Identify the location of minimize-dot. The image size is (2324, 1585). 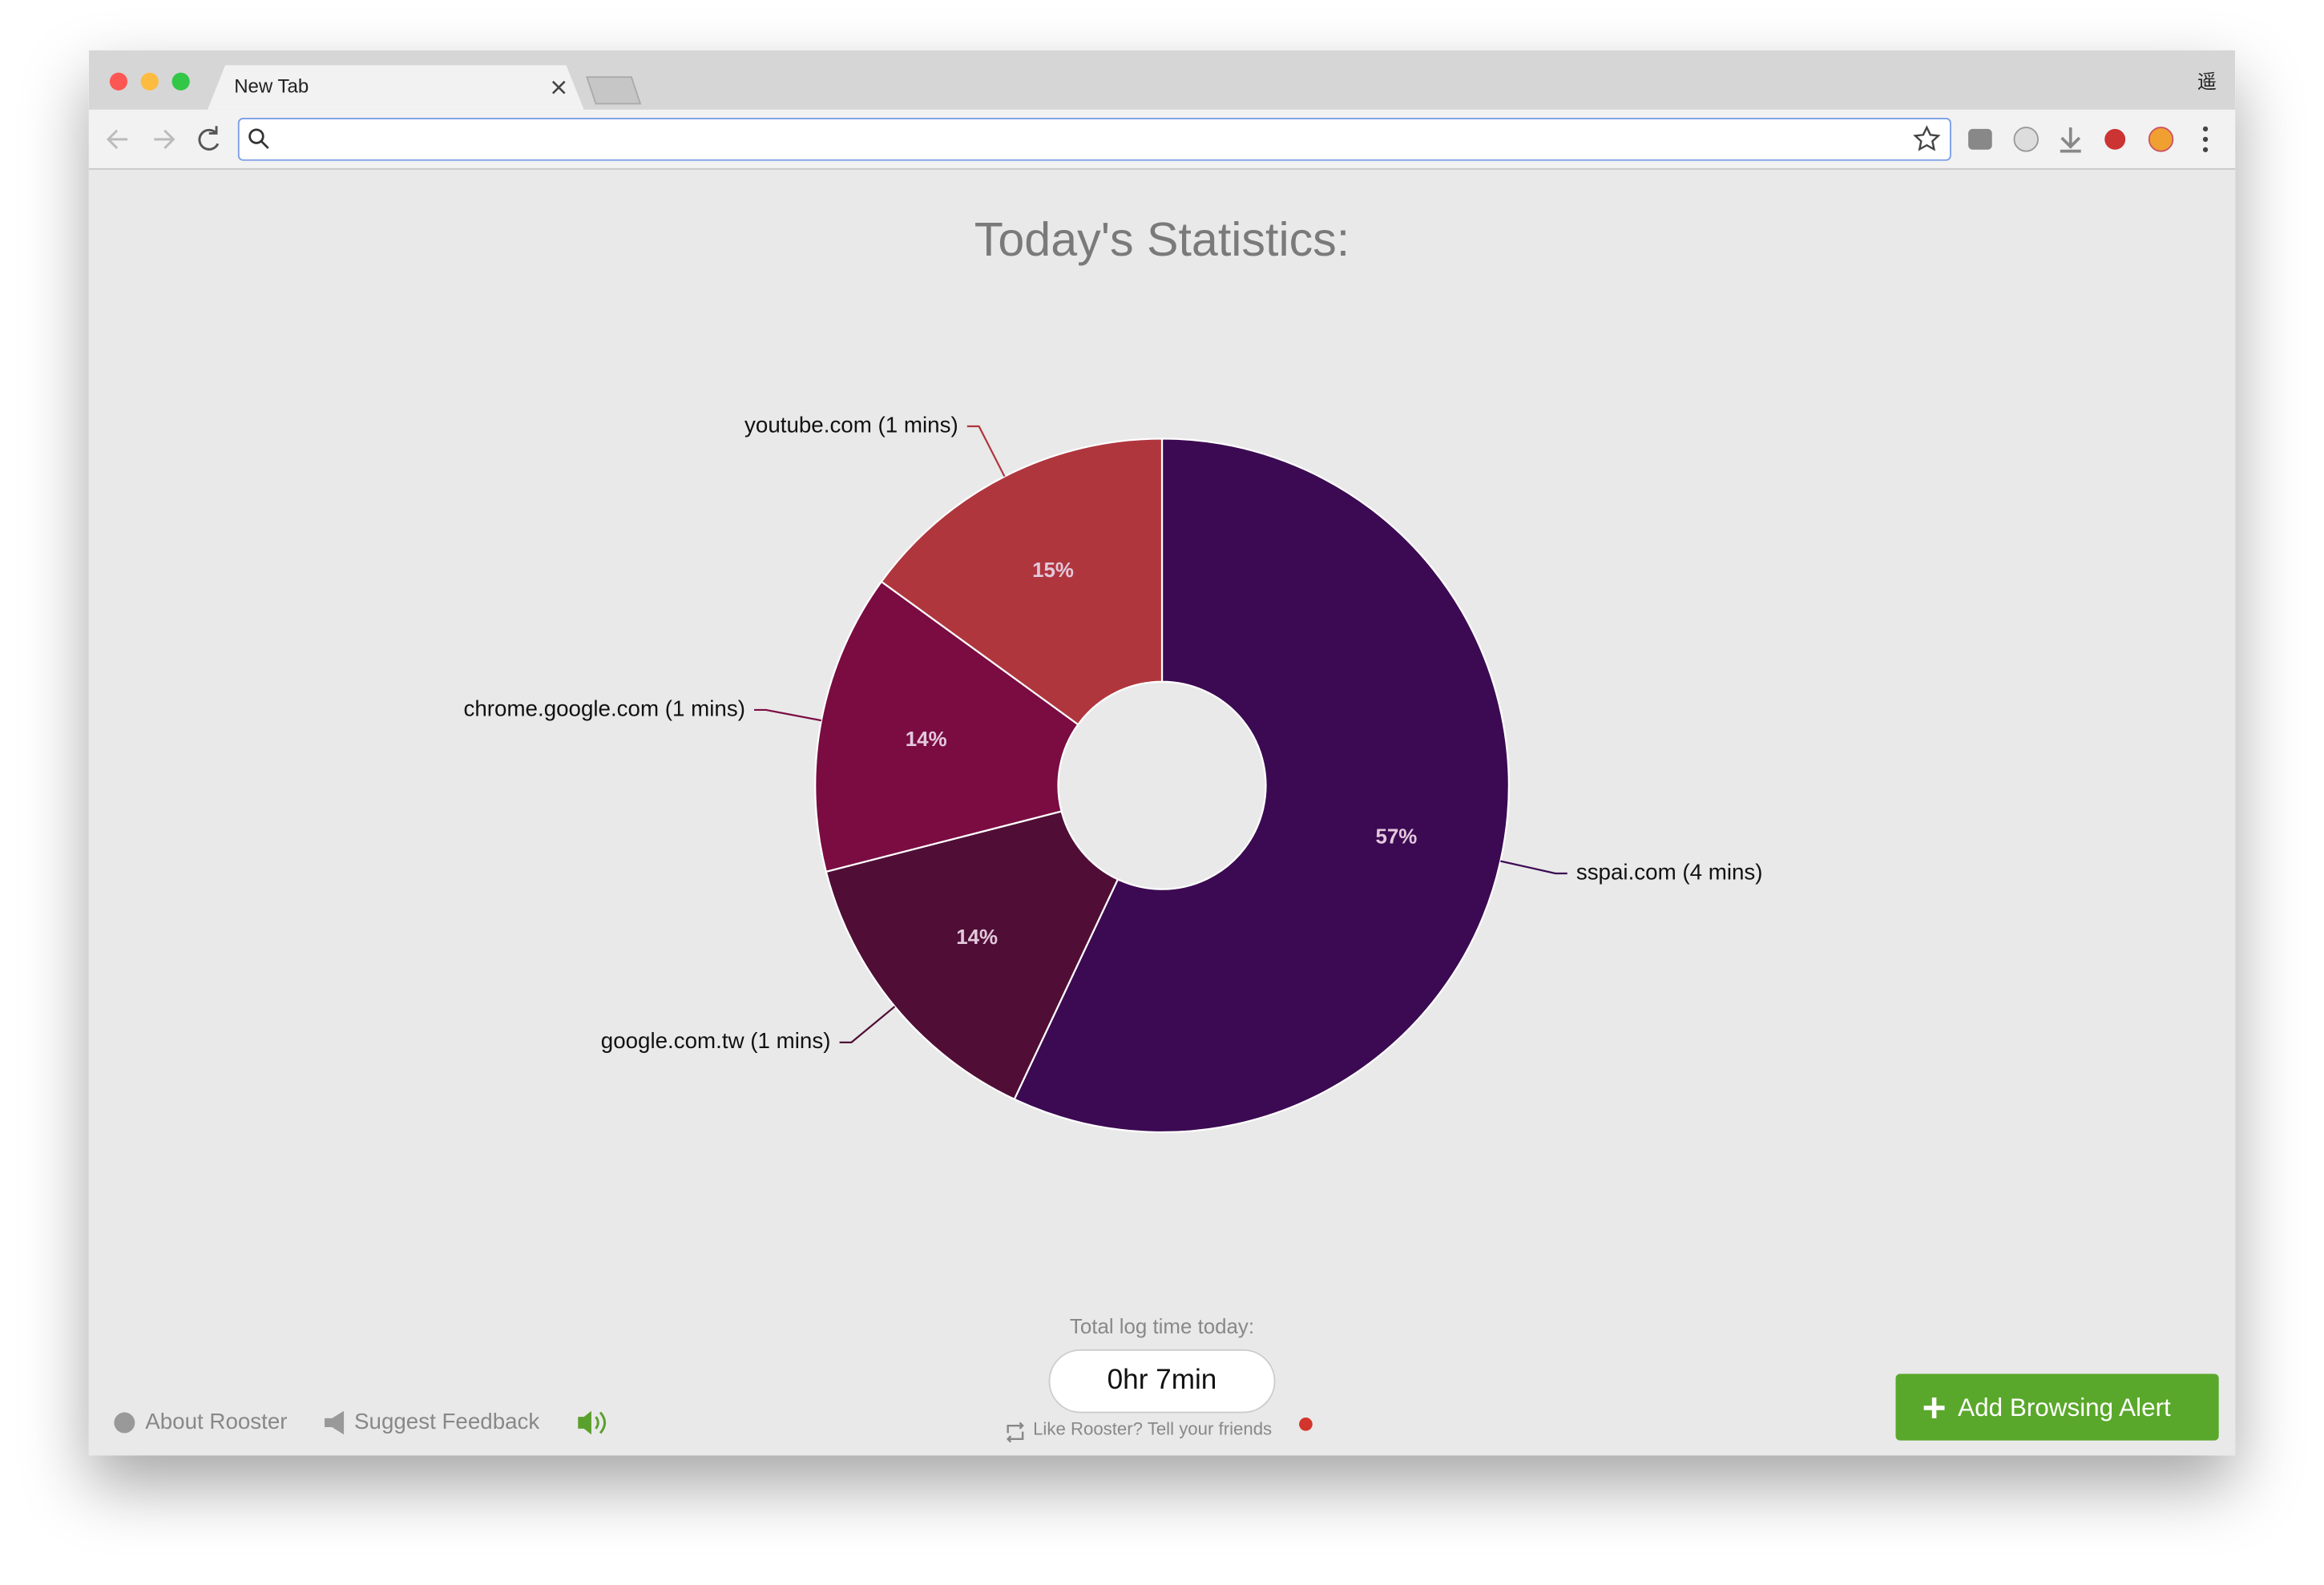
(149, 81).